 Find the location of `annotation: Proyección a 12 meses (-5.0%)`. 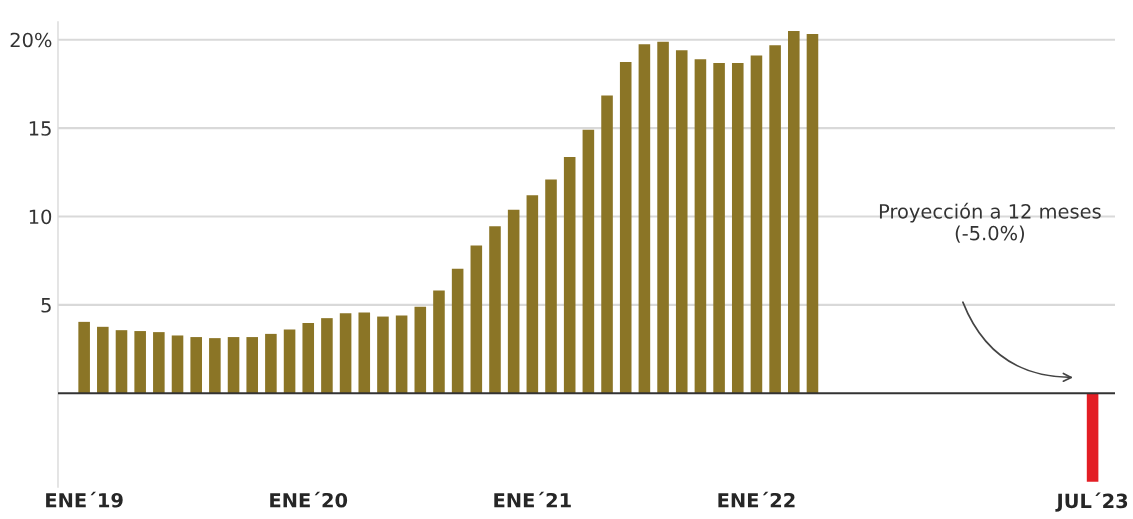

annotation: Proyección a 12 meses (-5.0%) is located at coordinates (990, 222).